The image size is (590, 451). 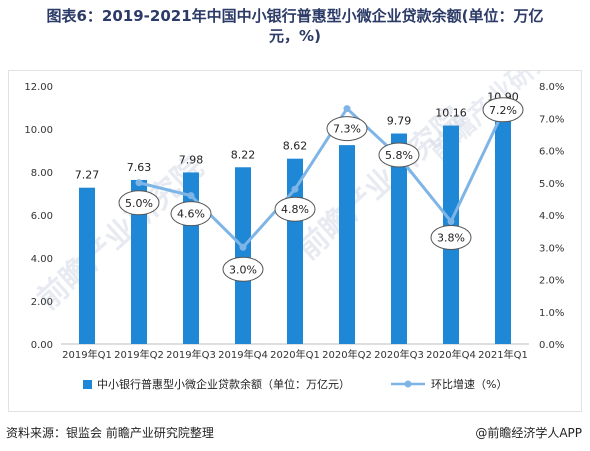 I want to click on chart-title-line1: 图表6：2019-2021年中国中小银行普惠型小微企业贷款余额(单位：万亿, so click(x=295, y=16).